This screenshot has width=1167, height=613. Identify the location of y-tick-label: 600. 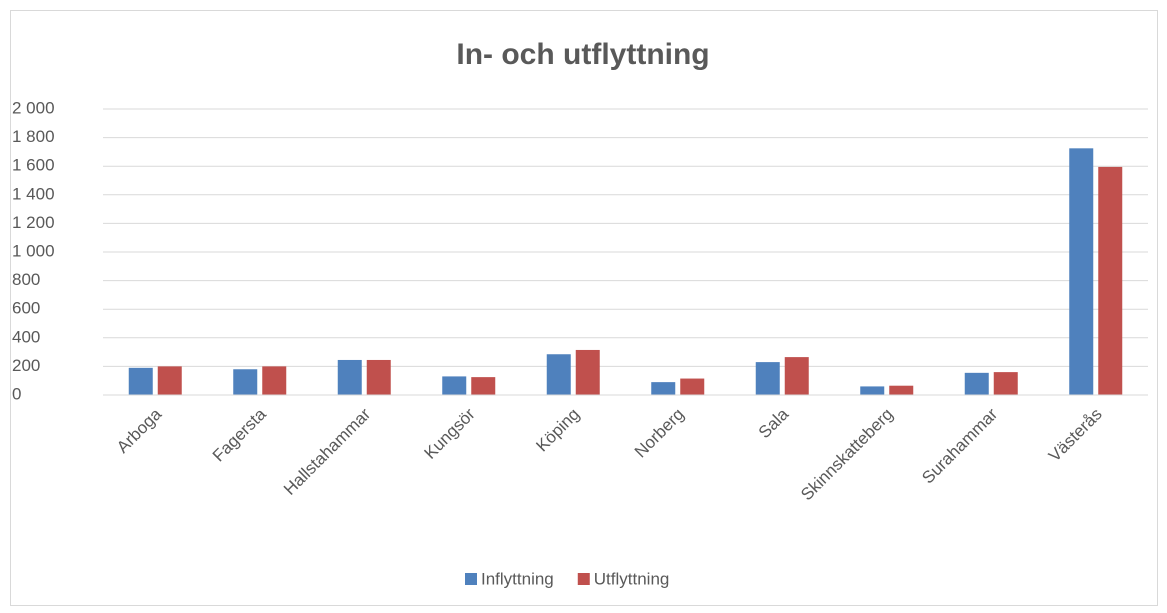
(26, 308).